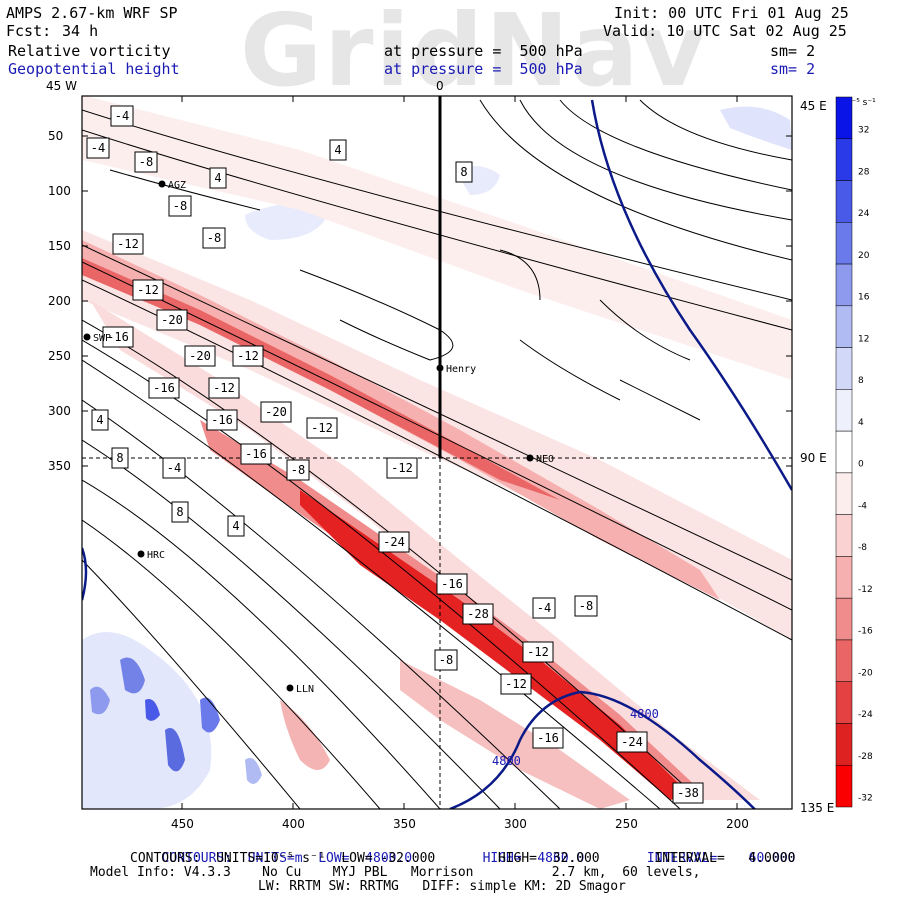 The height and width of the screenshot is (900, 900). Describe the element at coordinates (793, 51) in the screenshot. I see `field1-smoothing: sm= 2` at that location.